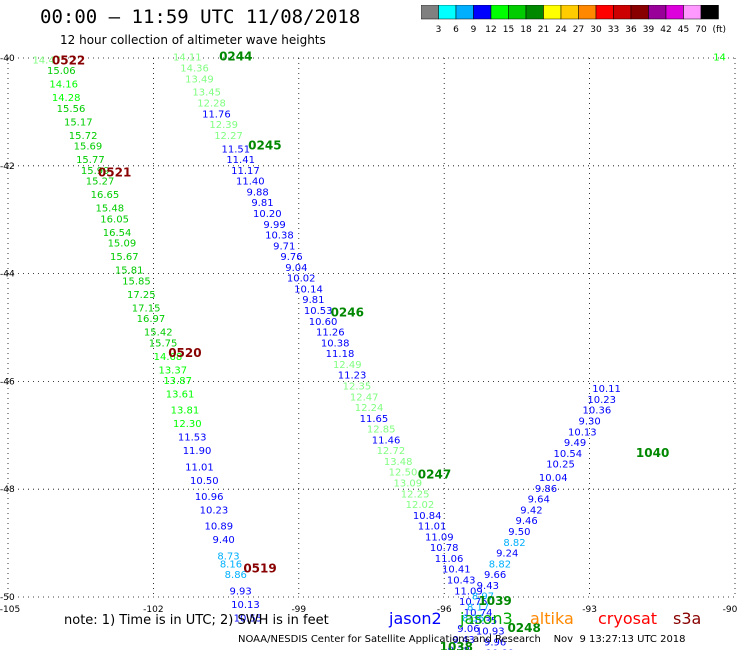  I want to click on wave-height-value: 16.05, so click(114, 219).